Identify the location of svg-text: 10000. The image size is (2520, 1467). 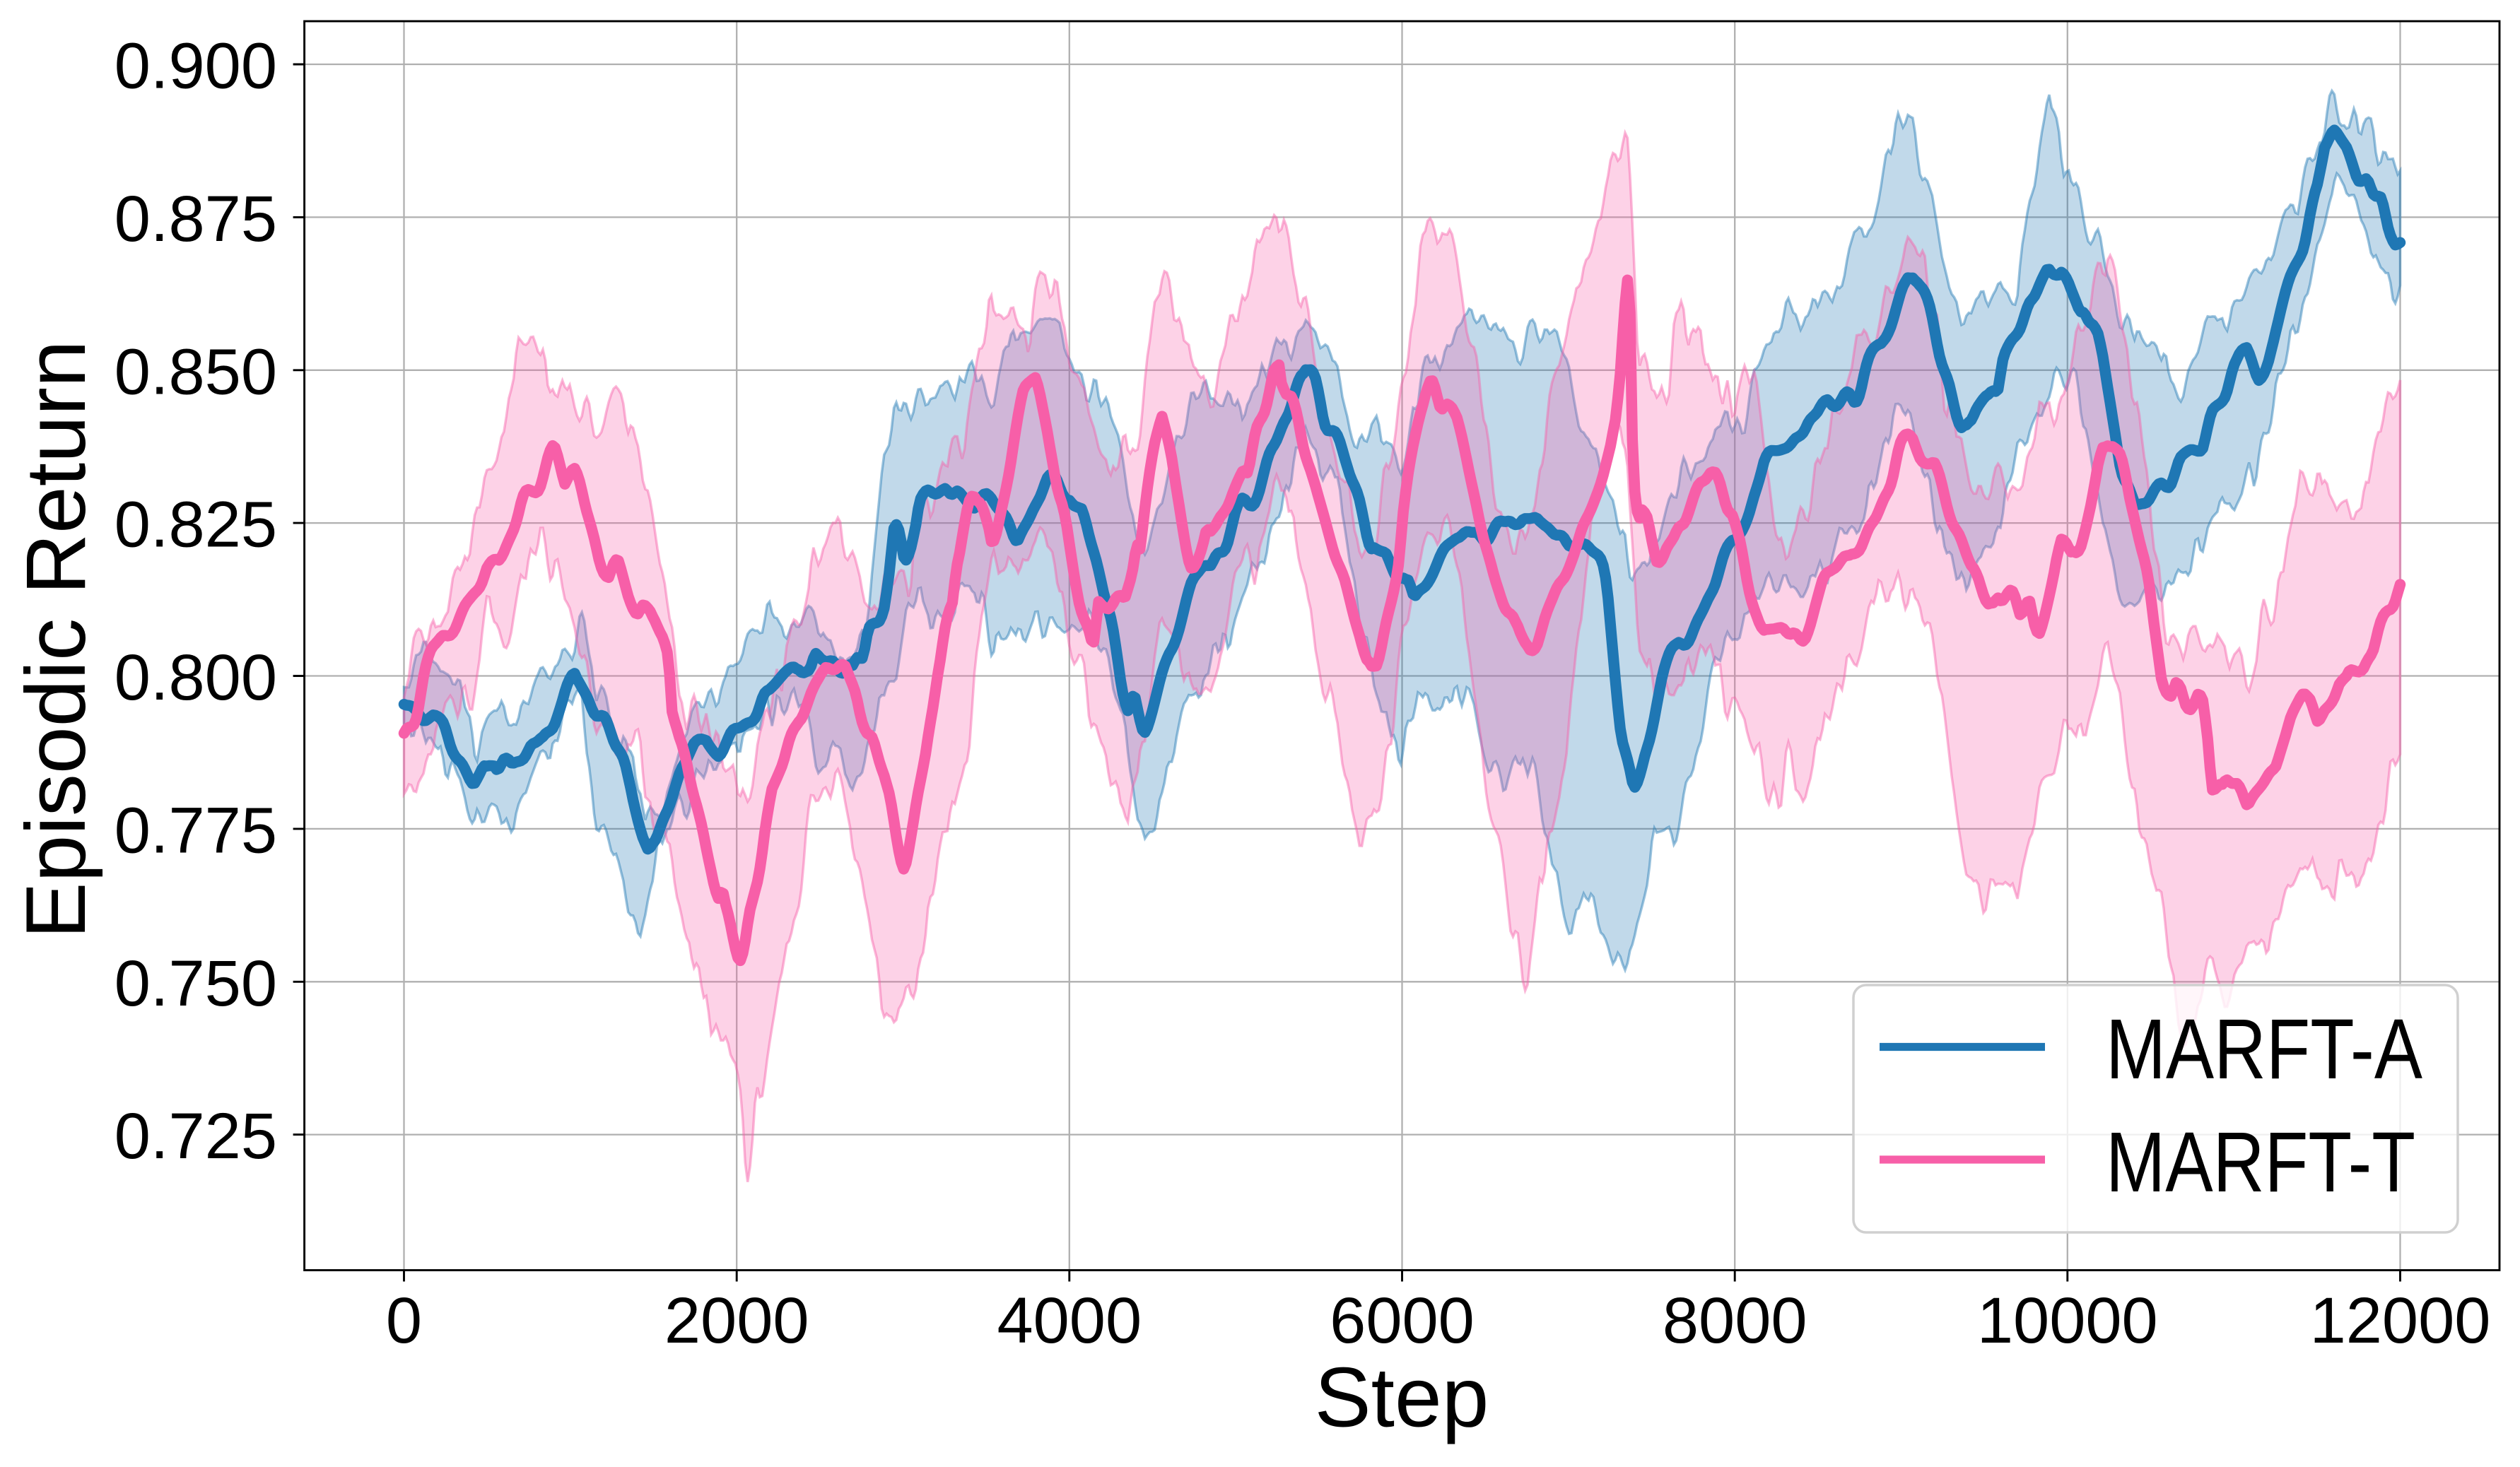
(2067, 1321).